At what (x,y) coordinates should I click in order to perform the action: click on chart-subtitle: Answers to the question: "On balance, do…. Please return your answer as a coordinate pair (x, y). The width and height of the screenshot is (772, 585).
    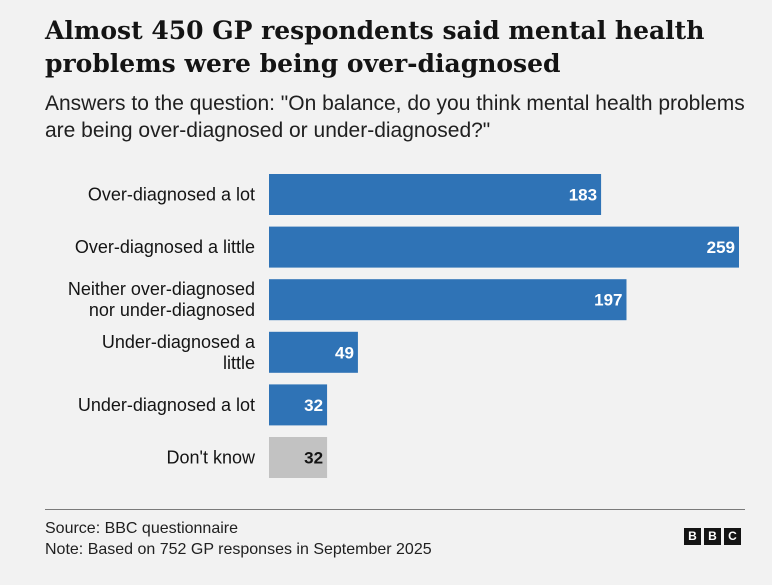
    Looking at the image, I should click on (395, 117).